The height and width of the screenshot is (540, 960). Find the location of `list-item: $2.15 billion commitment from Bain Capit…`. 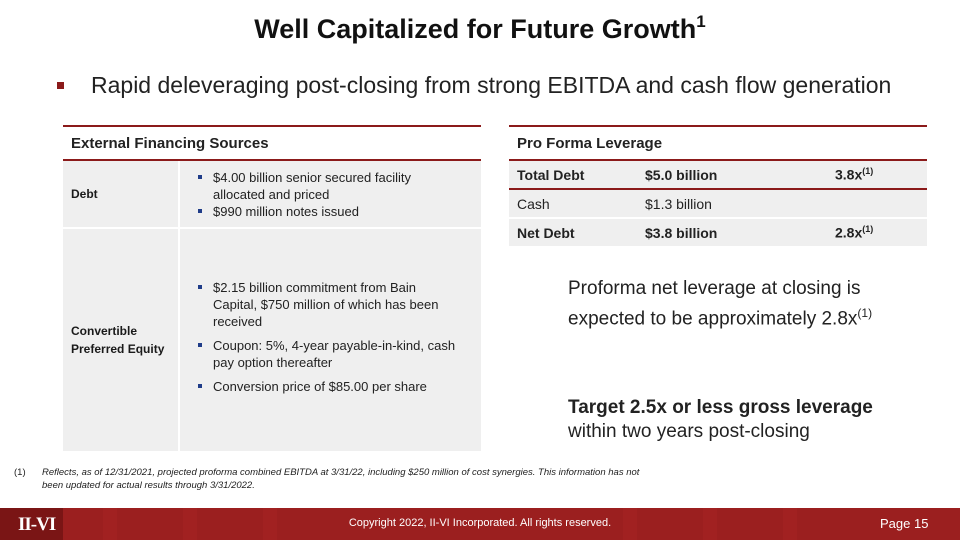

list-item: $2.15 billion commitment from Bain Capit… is located at coordinates (327, 304).